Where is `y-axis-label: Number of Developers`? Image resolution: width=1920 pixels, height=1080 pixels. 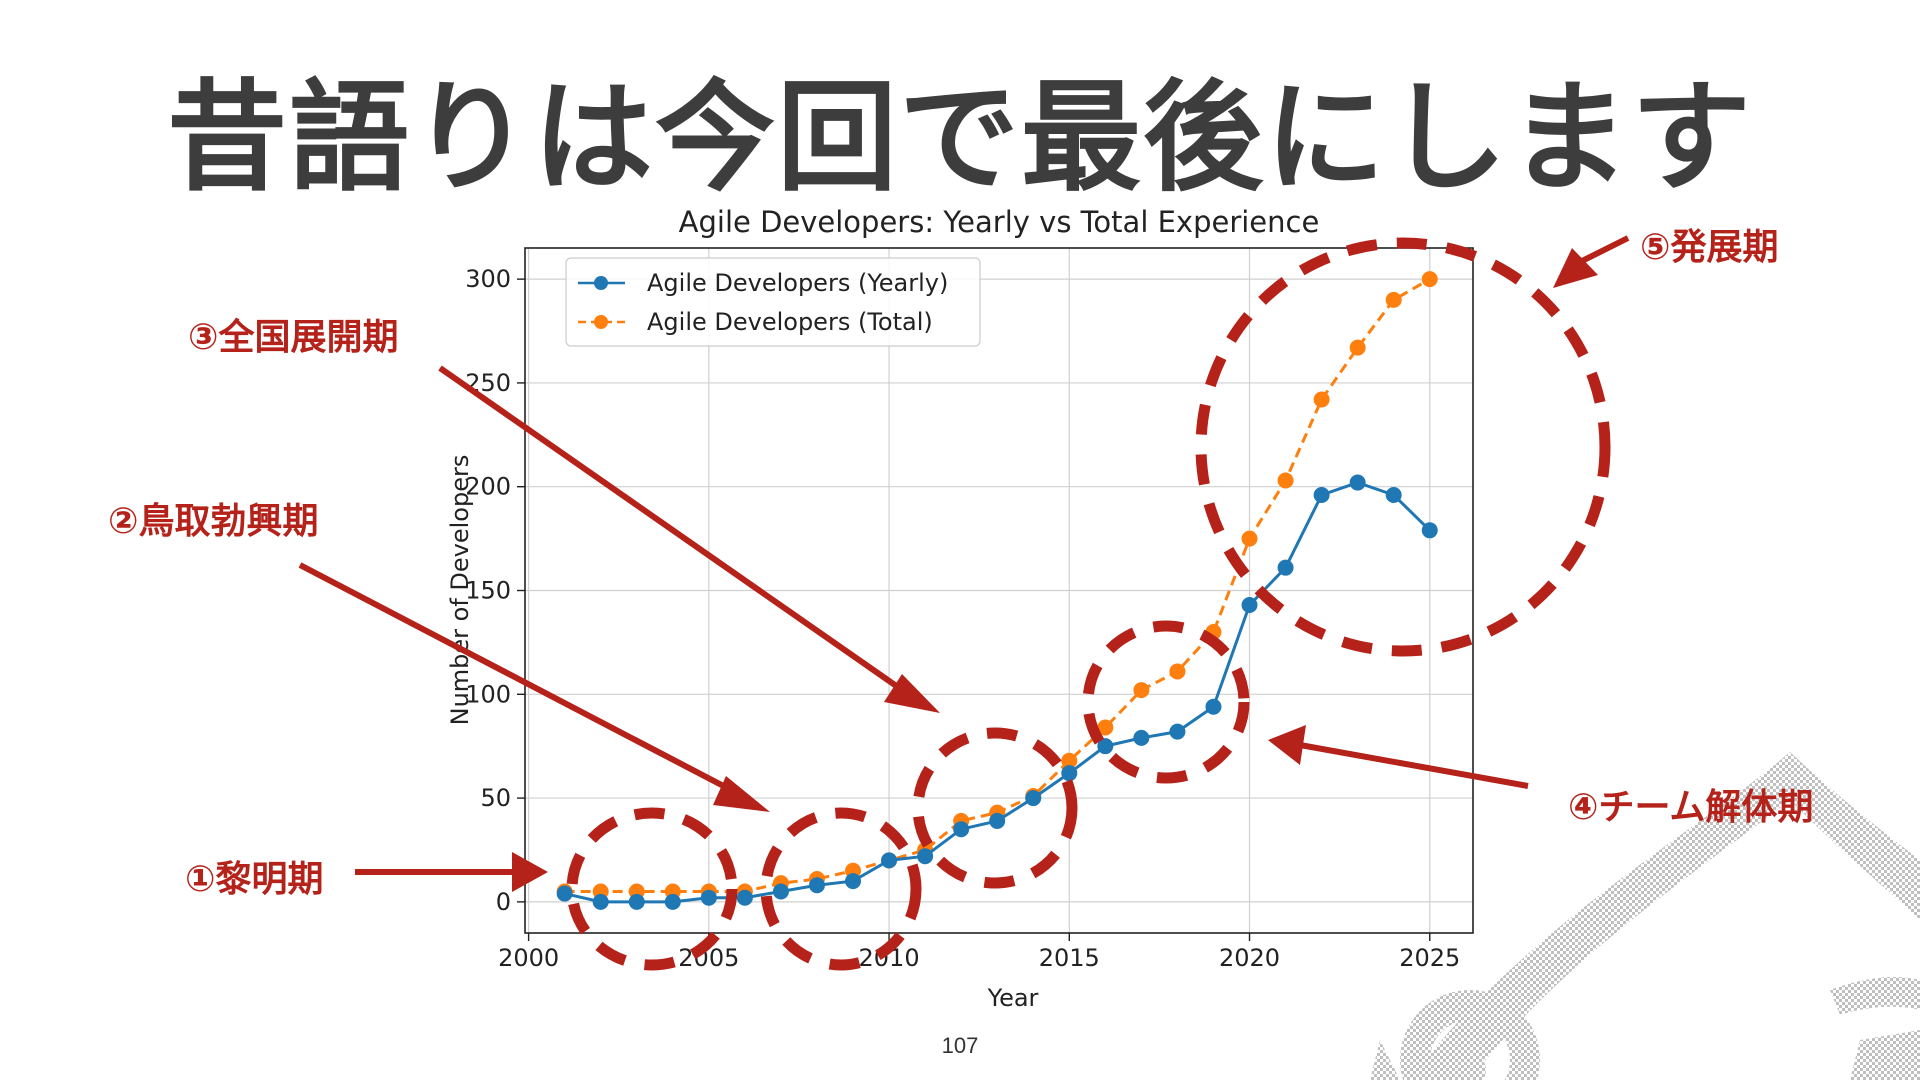 y-axis-label: Number of Developers is located at coordinates (460, 590).